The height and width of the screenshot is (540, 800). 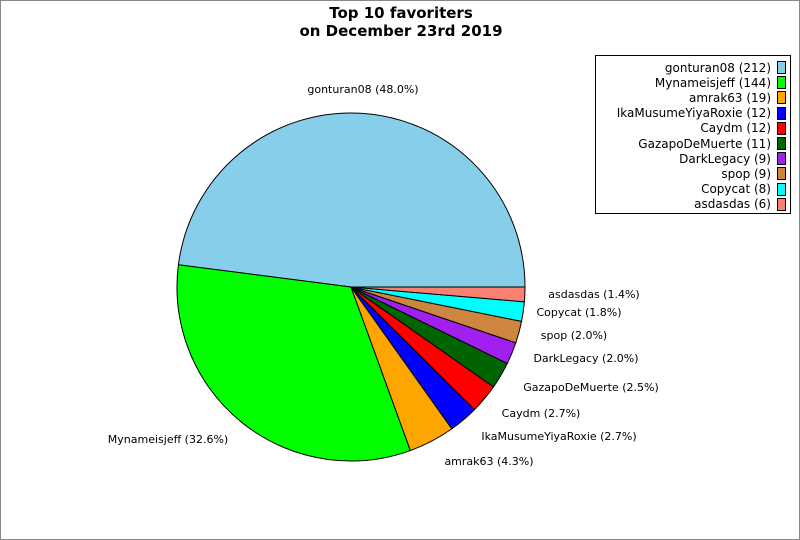 I want to click on slice-label-darklegacy: DarkLegacy (2.0%), so click(x=585, y=358).